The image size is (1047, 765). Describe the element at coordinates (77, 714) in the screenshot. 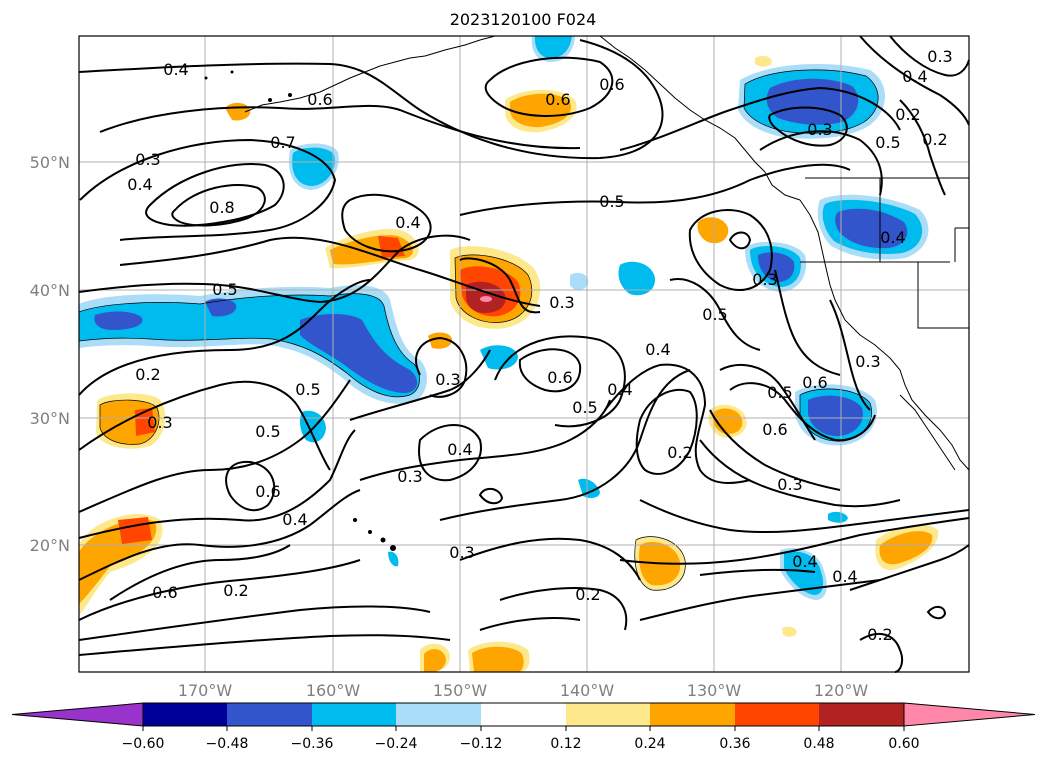

I see `colorbar-min-extension` at that location.